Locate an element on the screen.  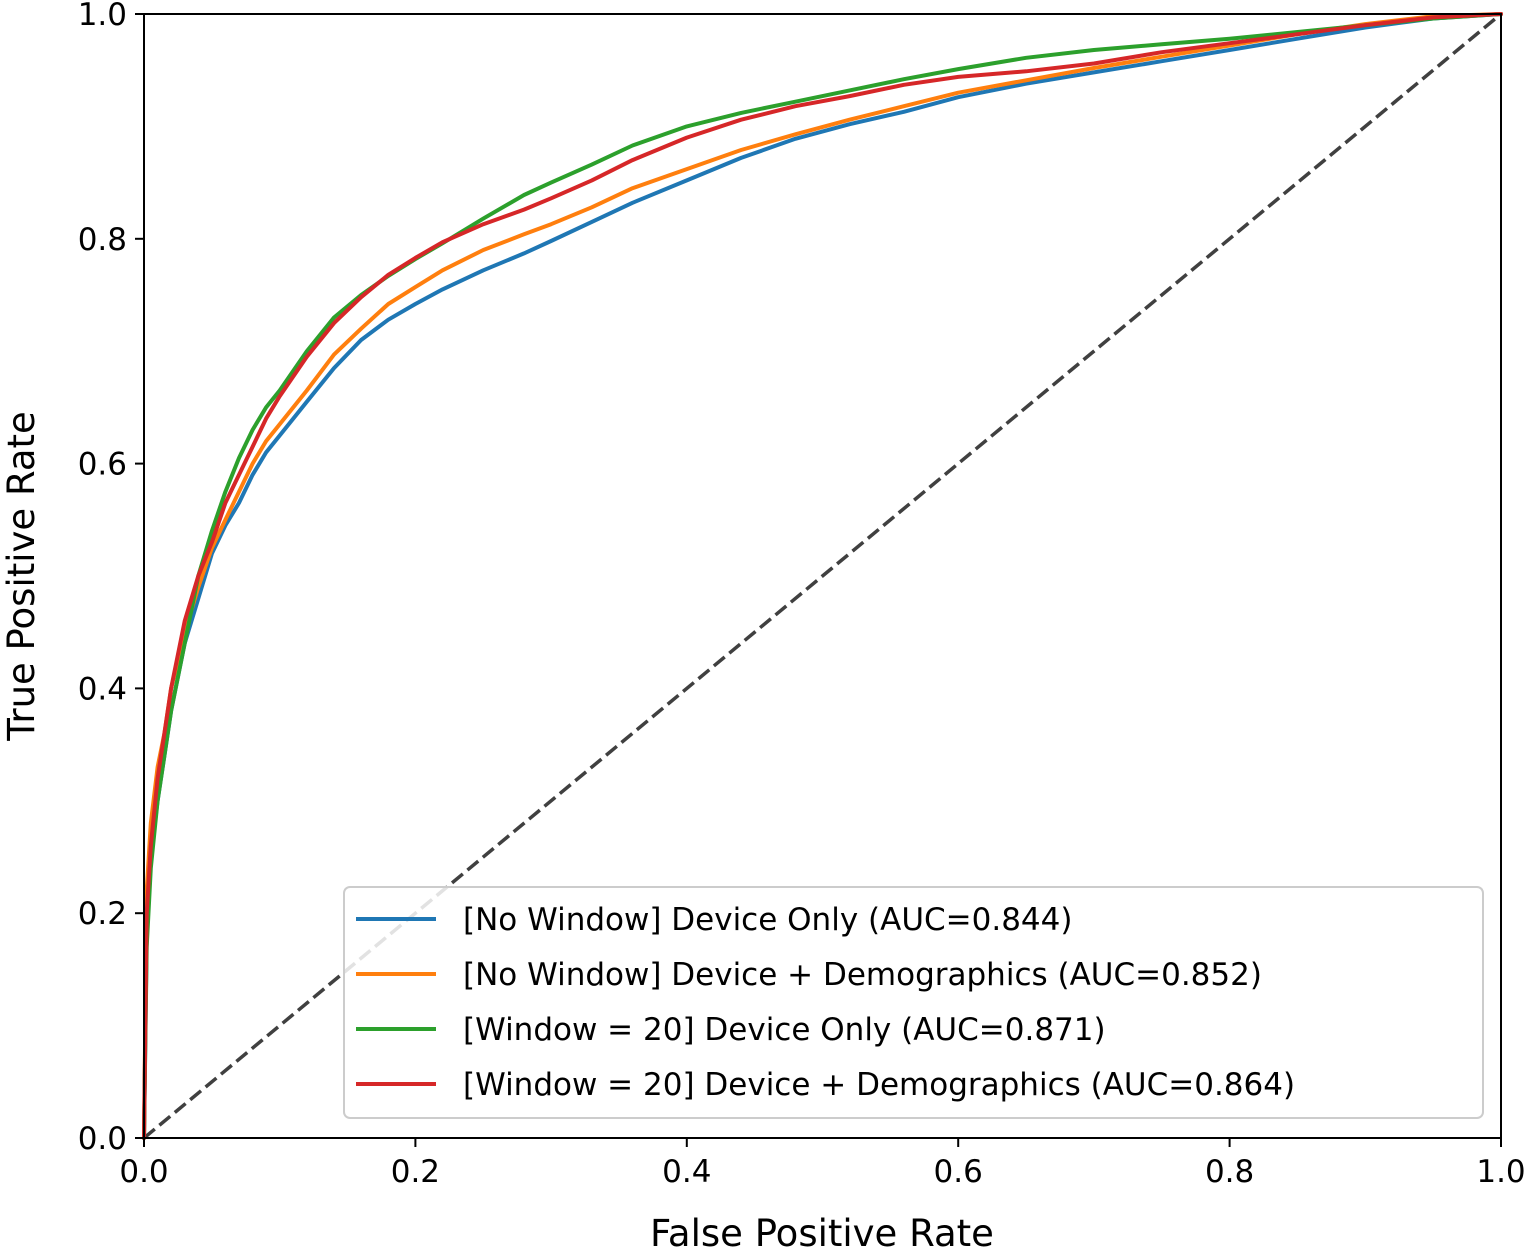
x-tick-label: 0.6 is located at coordinates (958, 1172).